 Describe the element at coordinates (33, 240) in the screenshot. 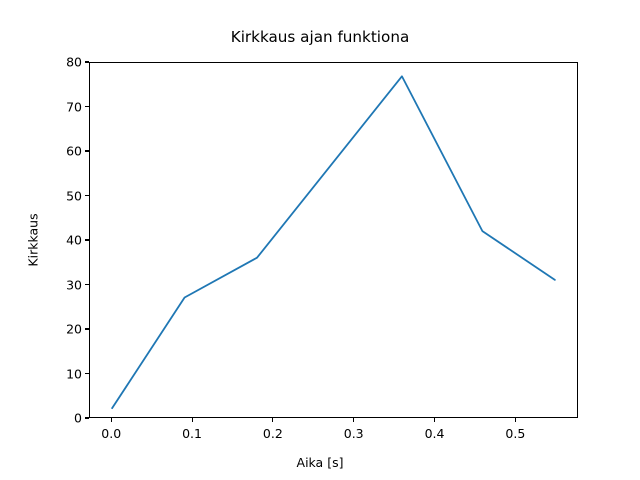

I see `y-axis-label: Kirkkaus` at that location.